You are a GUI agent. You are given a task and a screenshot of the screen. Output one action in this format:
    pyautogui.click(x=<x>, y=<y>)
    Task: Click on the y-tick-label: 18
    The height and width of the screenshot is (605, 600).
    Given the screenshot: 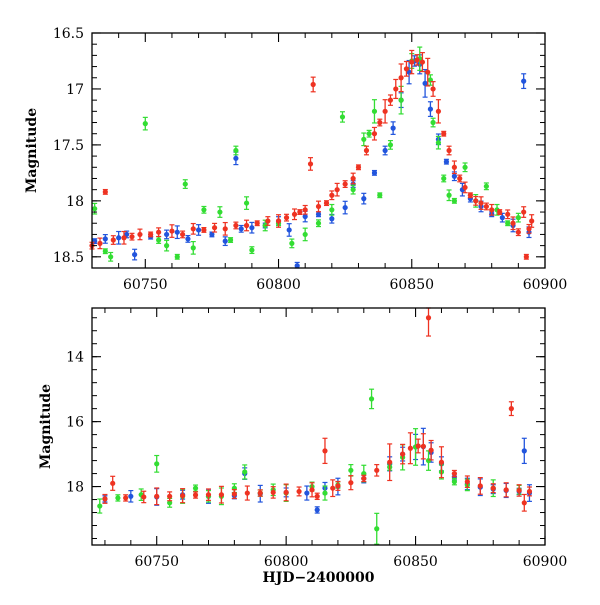 What is the action you would take?
    pyautogui.click(x=75, y=488)
    